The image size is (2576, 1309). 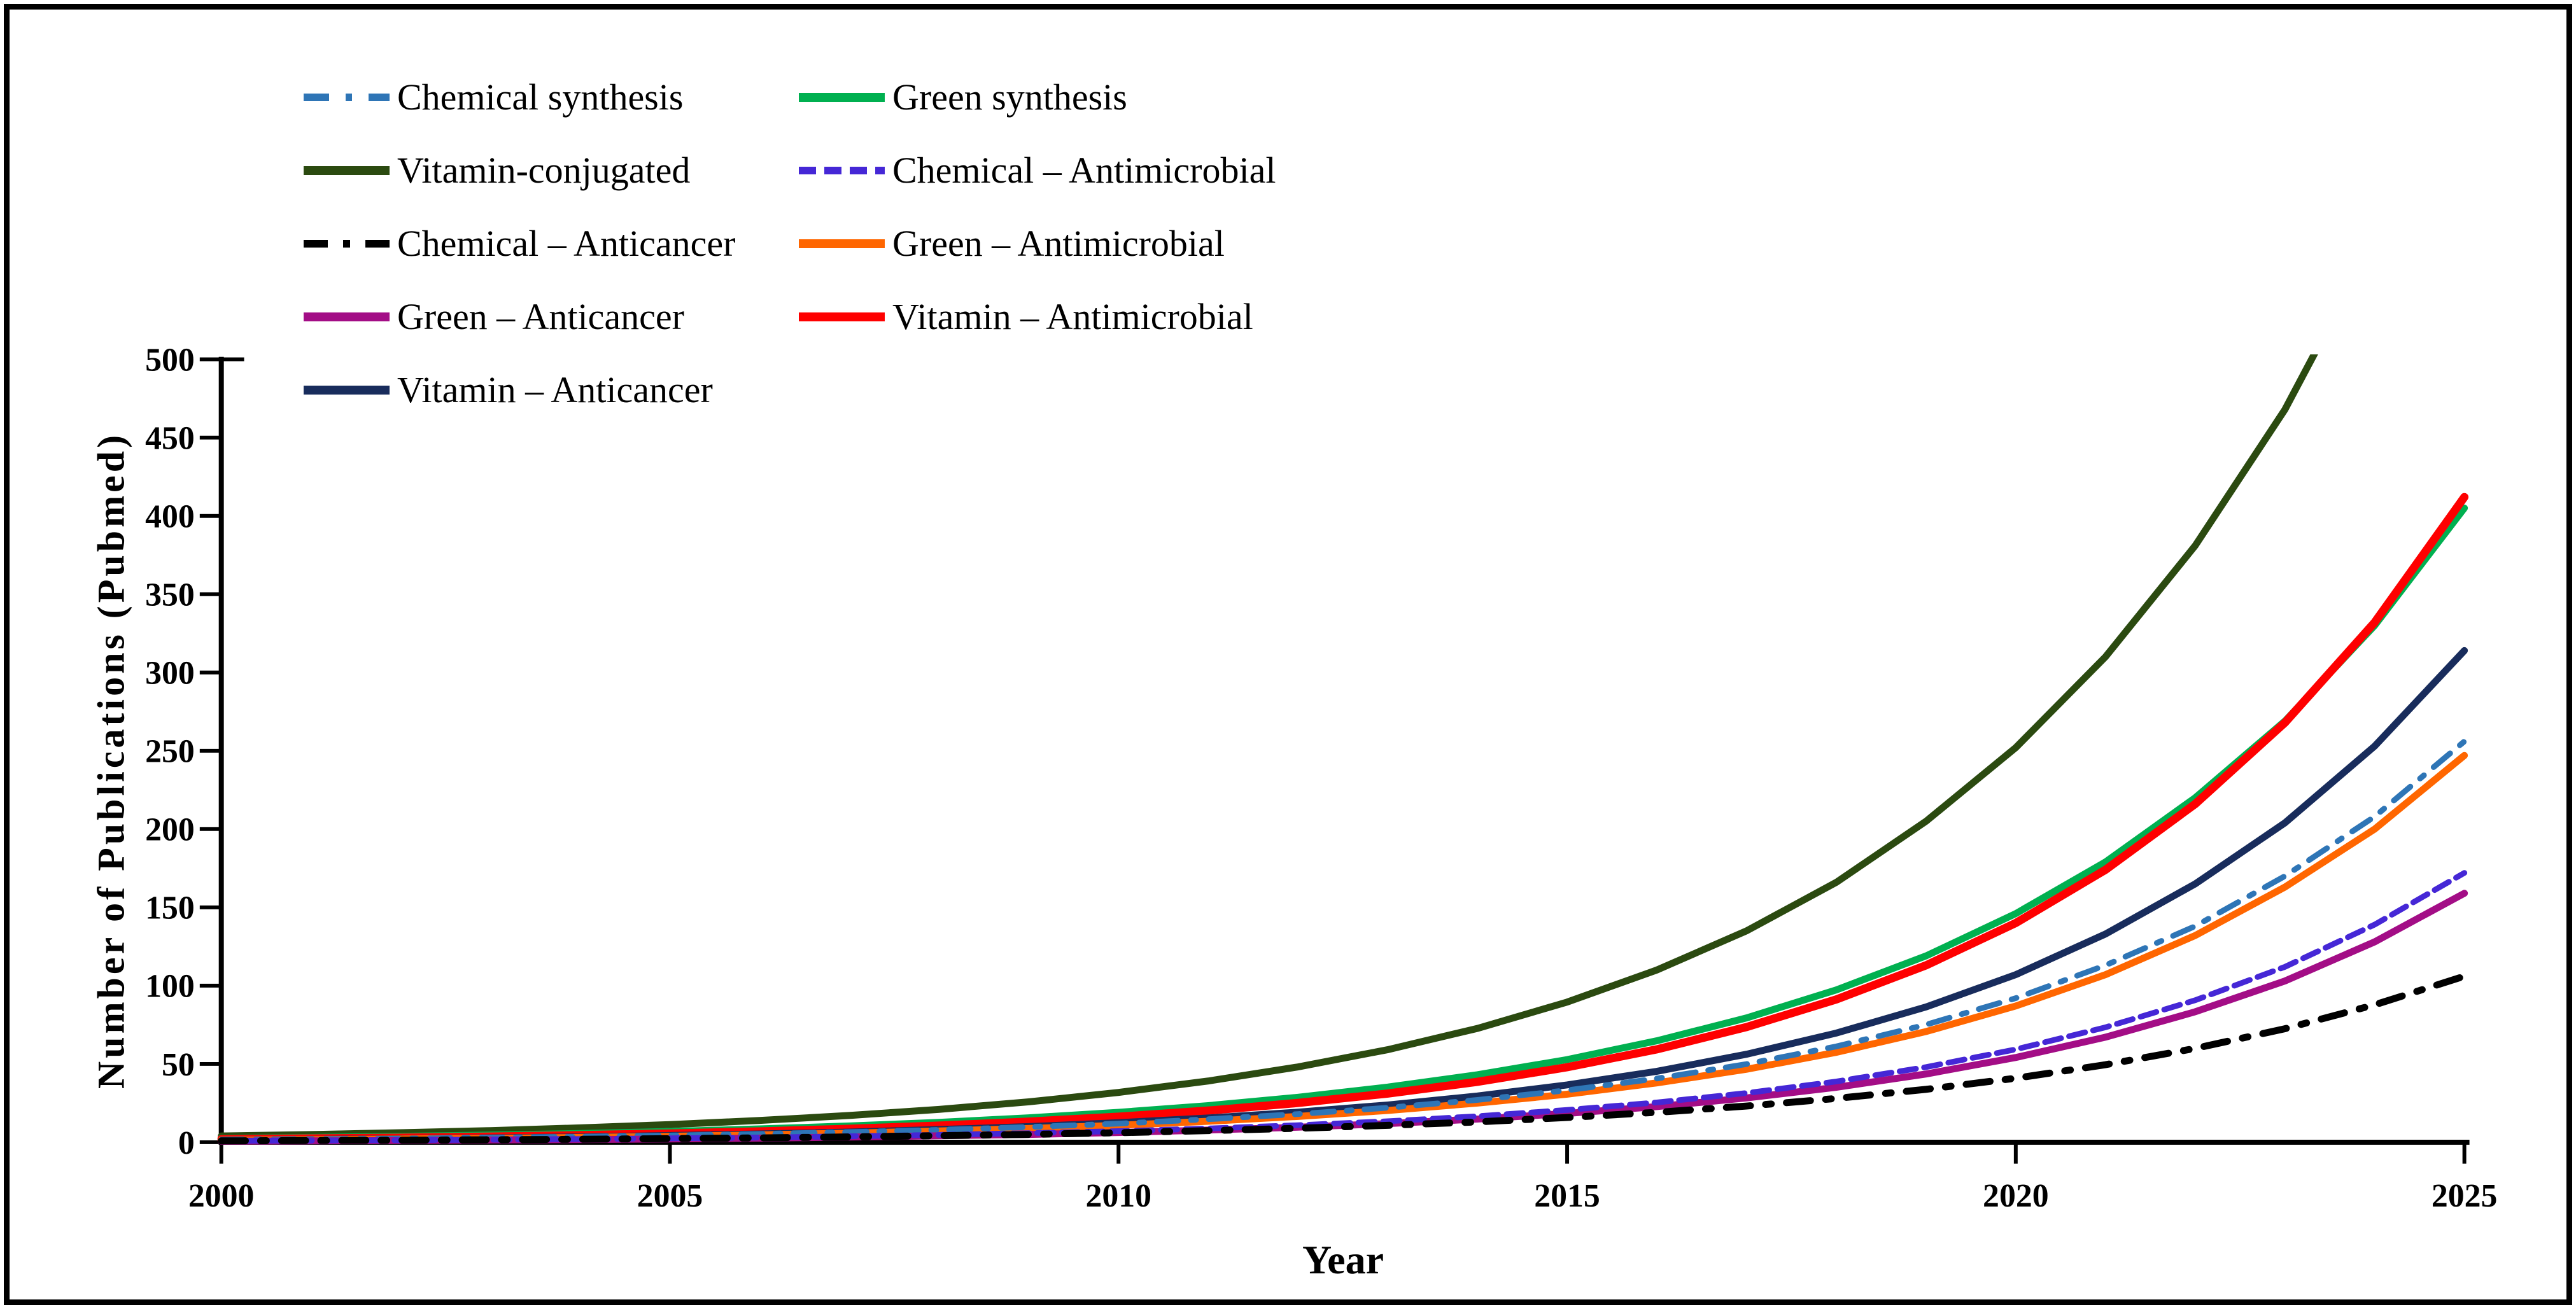 What do you see at coordinates (170, 830) in the screenshot?
I see `y-tick-label: 200` at bounding box center [170, 830].